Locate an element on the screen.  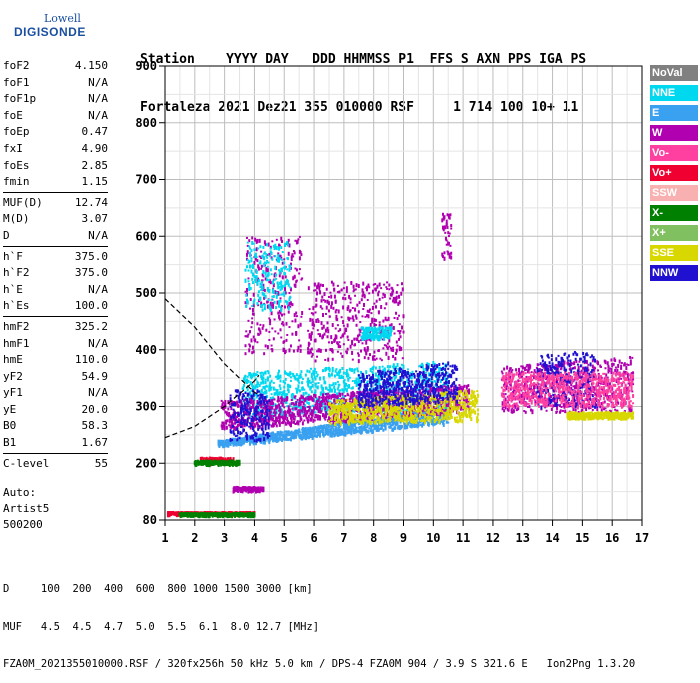
x-tick-label: 1 is located at coordinates (164, 538).